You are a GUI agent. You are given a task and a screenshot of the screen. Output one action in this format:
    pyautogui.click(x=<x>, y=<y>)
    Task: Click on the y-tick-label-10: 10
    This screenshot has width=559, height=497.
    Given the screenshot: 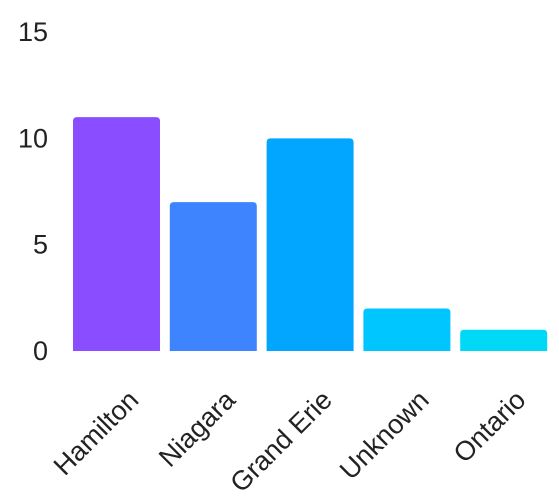 What is the action you would take?
    pyautogui.click(x=33, y=138)
    